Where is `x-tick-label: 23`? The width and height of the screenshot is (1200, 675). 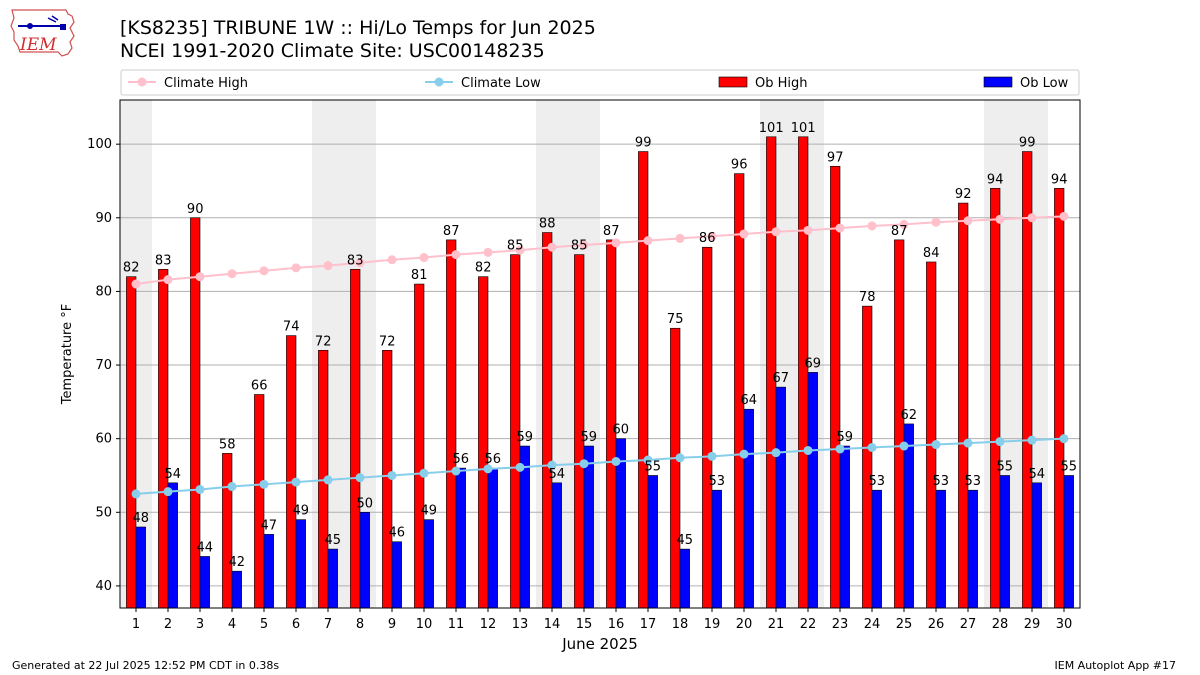 x-tick-label: 23 is located at coordinates (840, 624).